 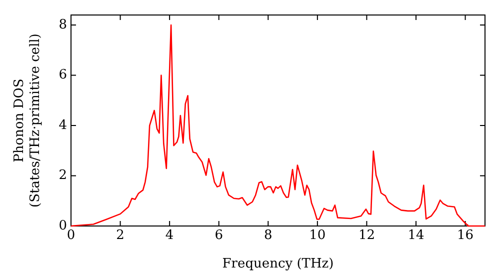 I want to click on y-tick-label: 6, so click(x=62, y=75).